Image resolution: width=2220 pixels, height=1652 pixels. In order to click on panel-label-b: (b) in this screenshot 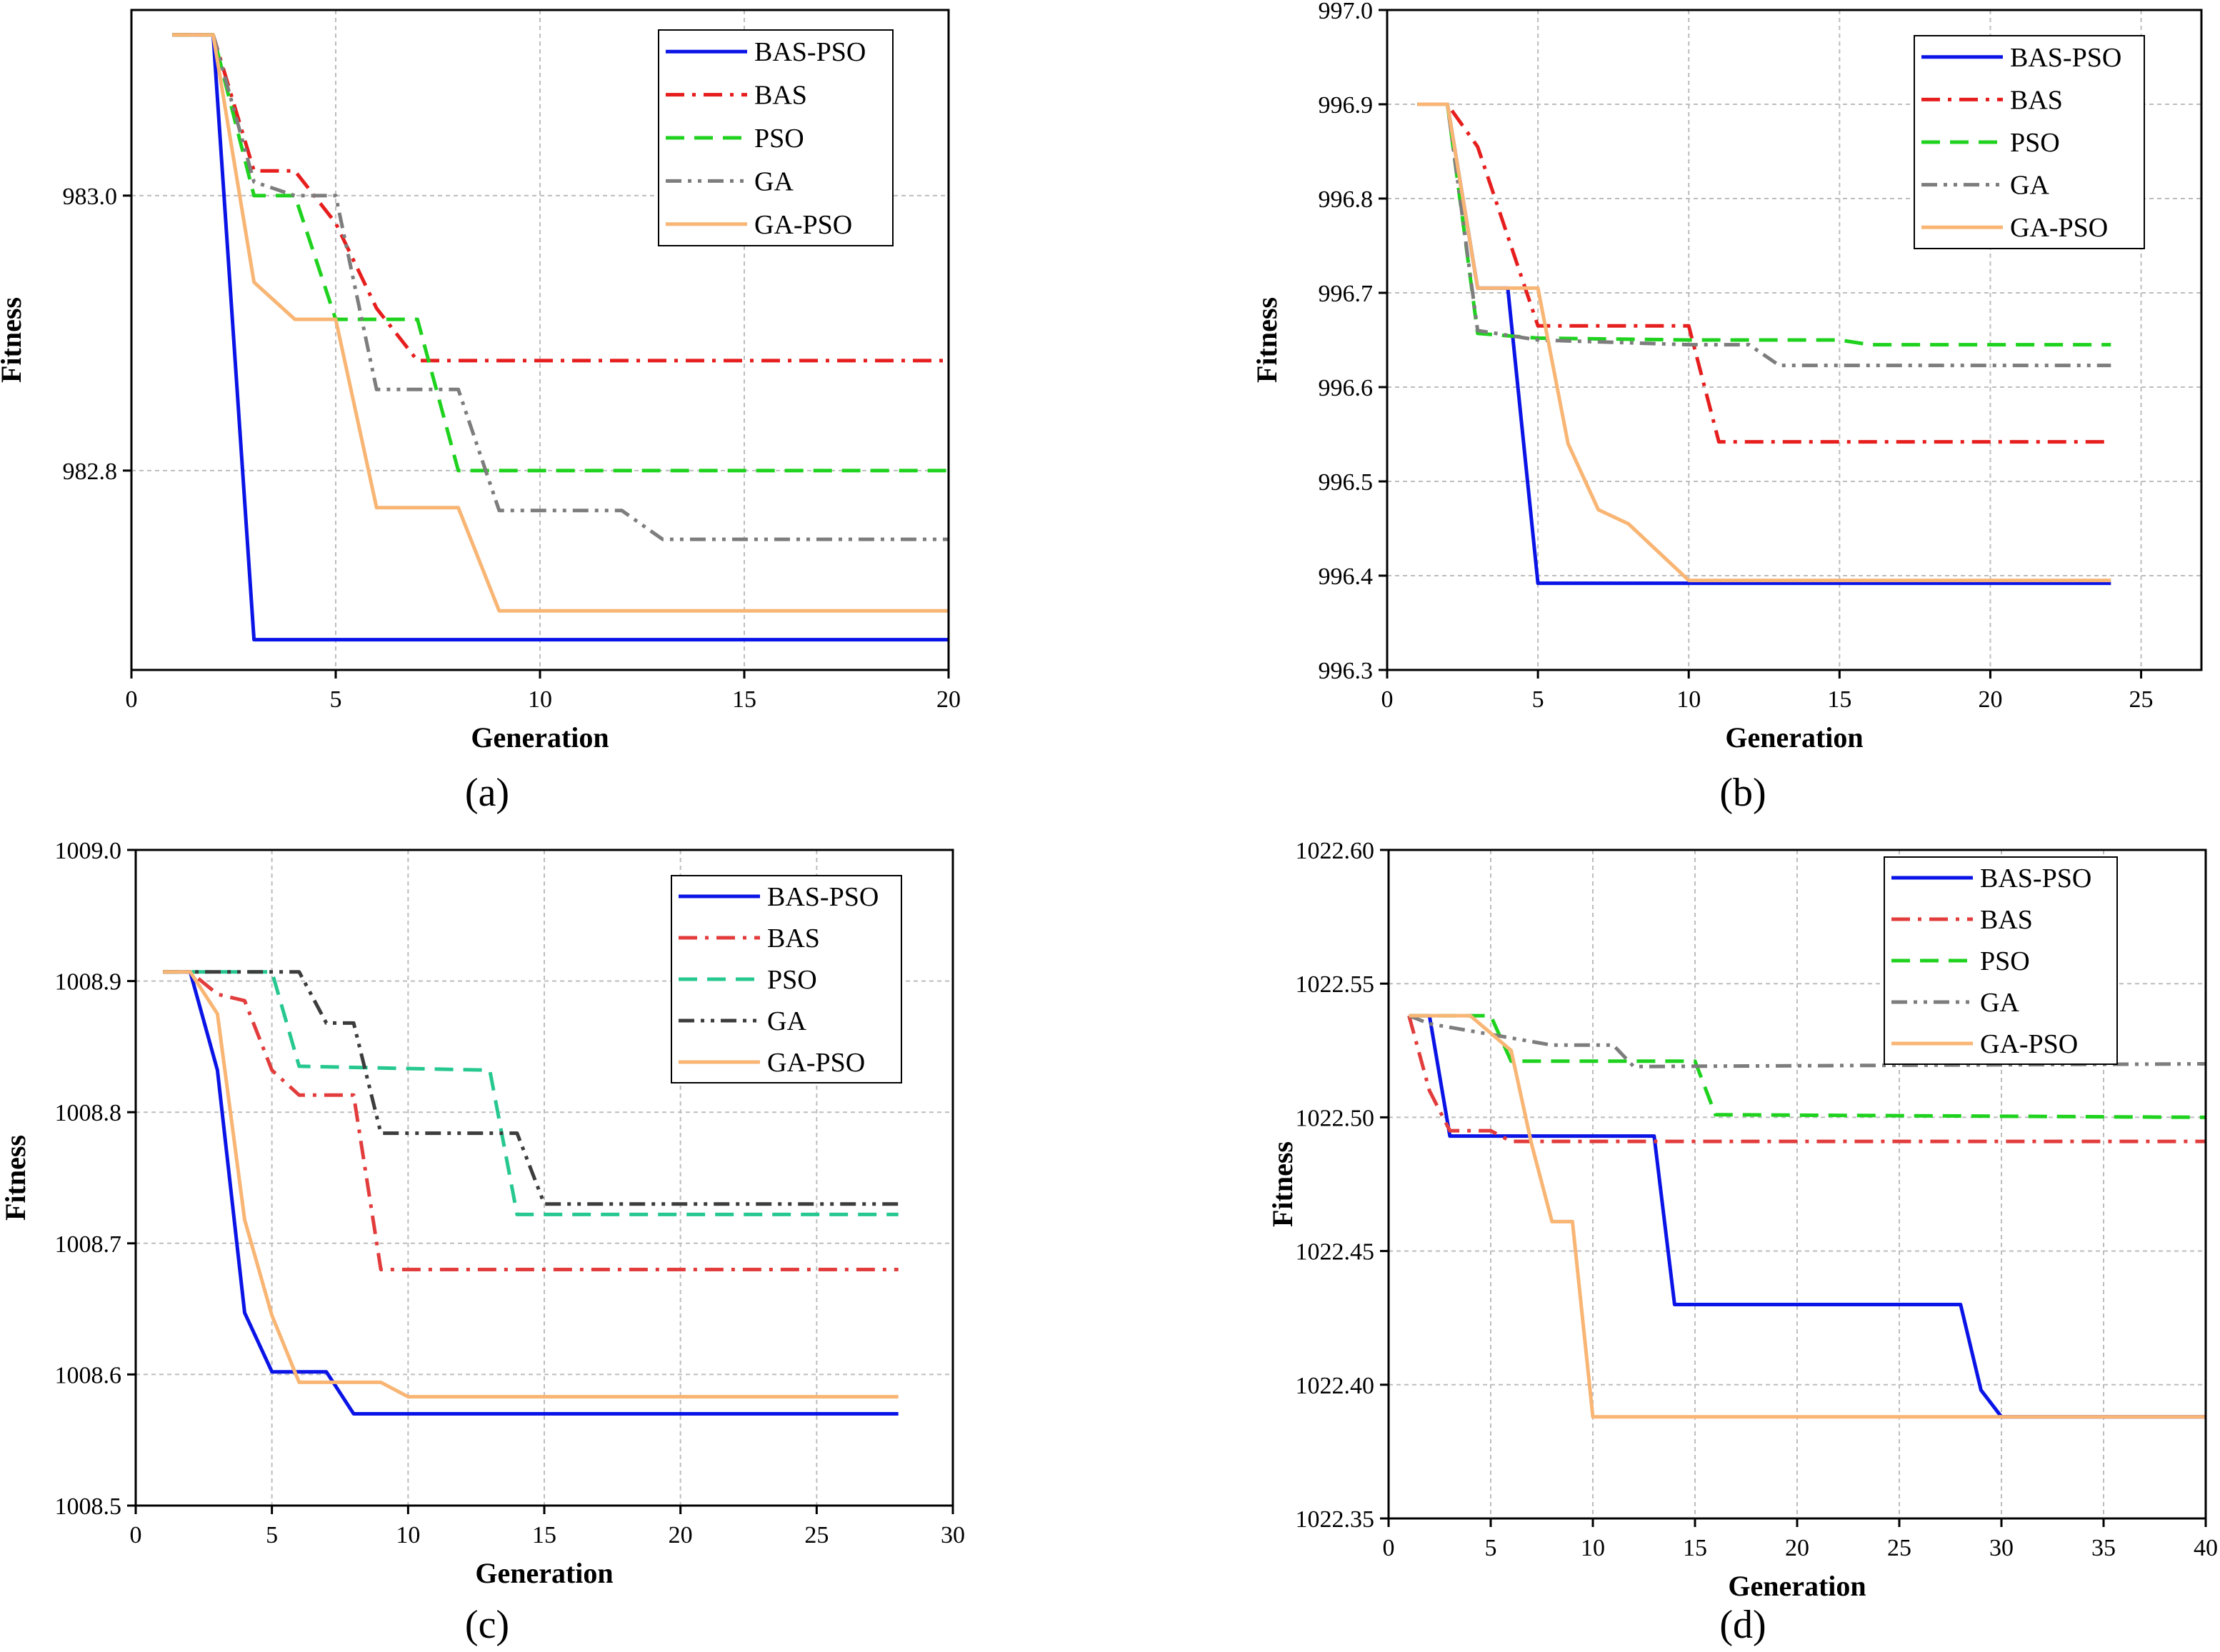, I will do `click(1742, 793)`.